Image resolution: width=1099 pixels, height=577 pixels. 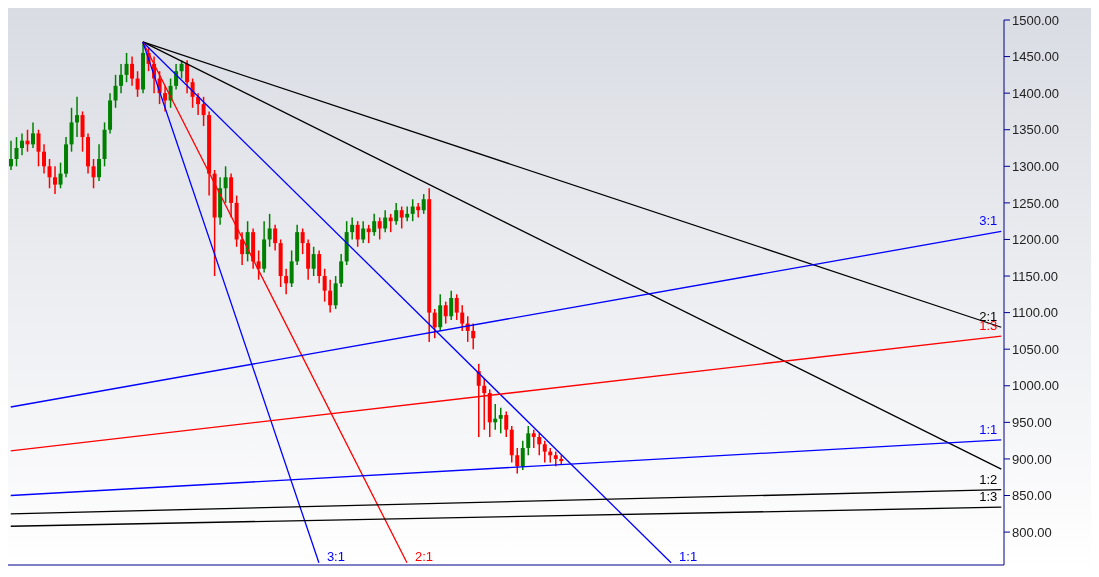 What do you see at coordinates (988, 479) in the screenshot?
I see `series-label: 1:2` at bounding box center [988, 479].